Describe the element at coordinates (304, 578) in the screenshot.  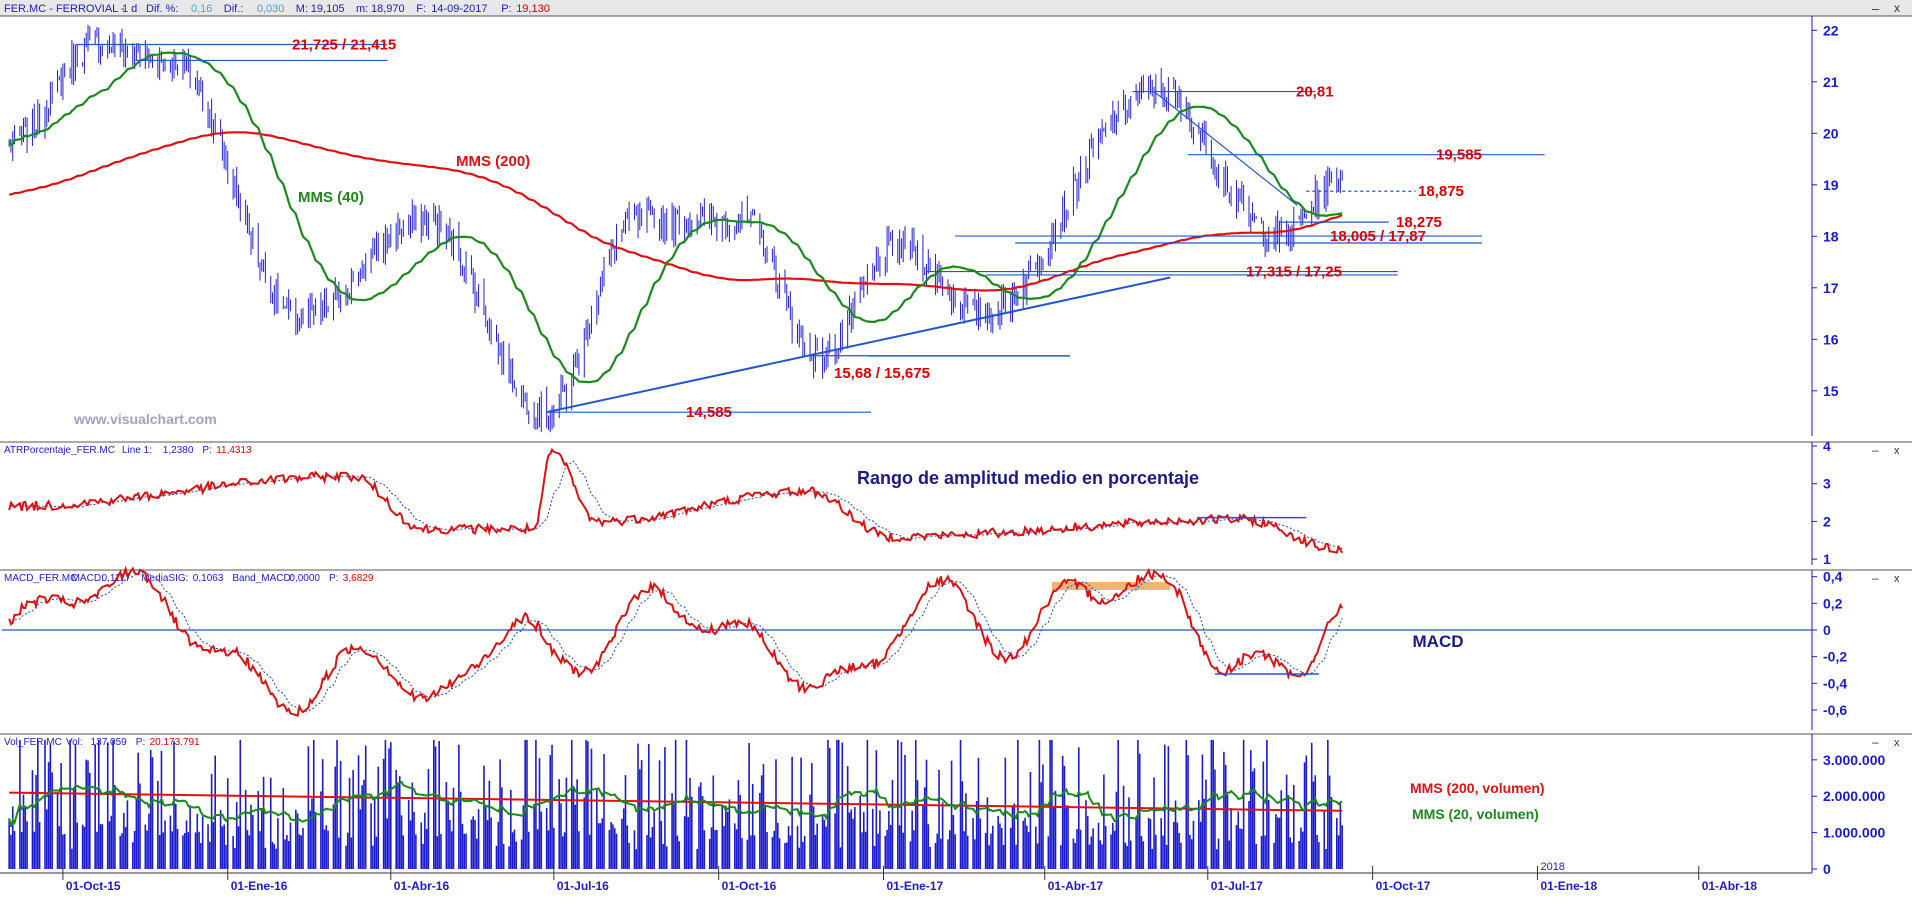
I see `macd-header-value: 0,0000` at that location.